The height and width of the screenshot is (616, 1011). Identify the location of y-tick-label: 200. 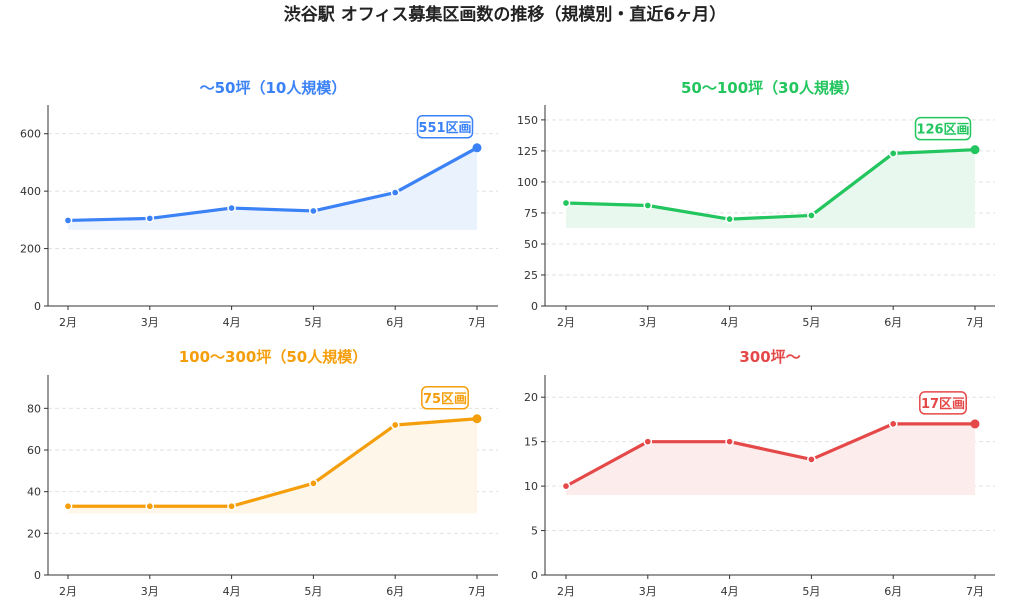
(30, 249).